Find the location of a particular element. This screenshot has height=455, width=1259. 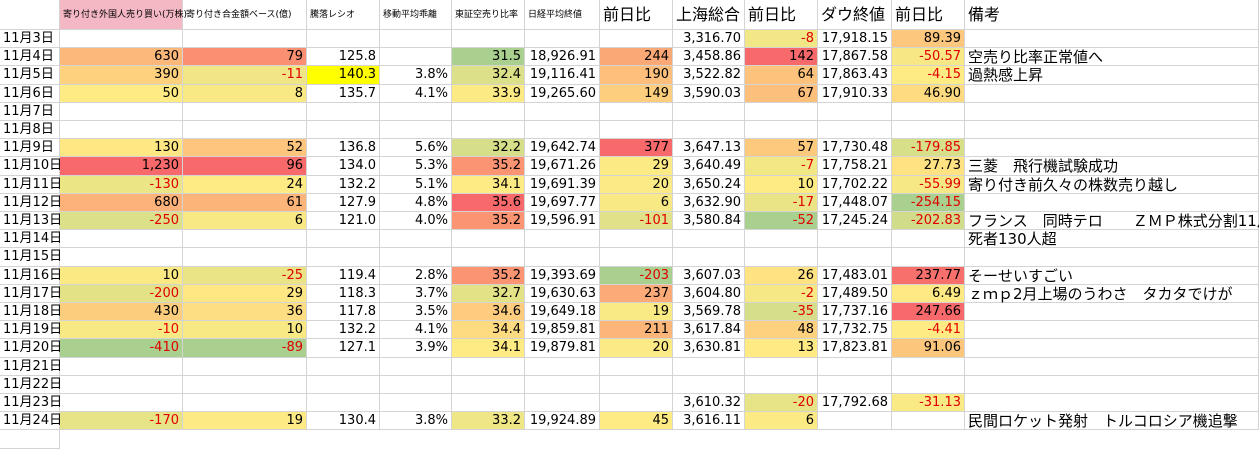

value-cell: 3,458.86 is located at coordinates (709, 57).